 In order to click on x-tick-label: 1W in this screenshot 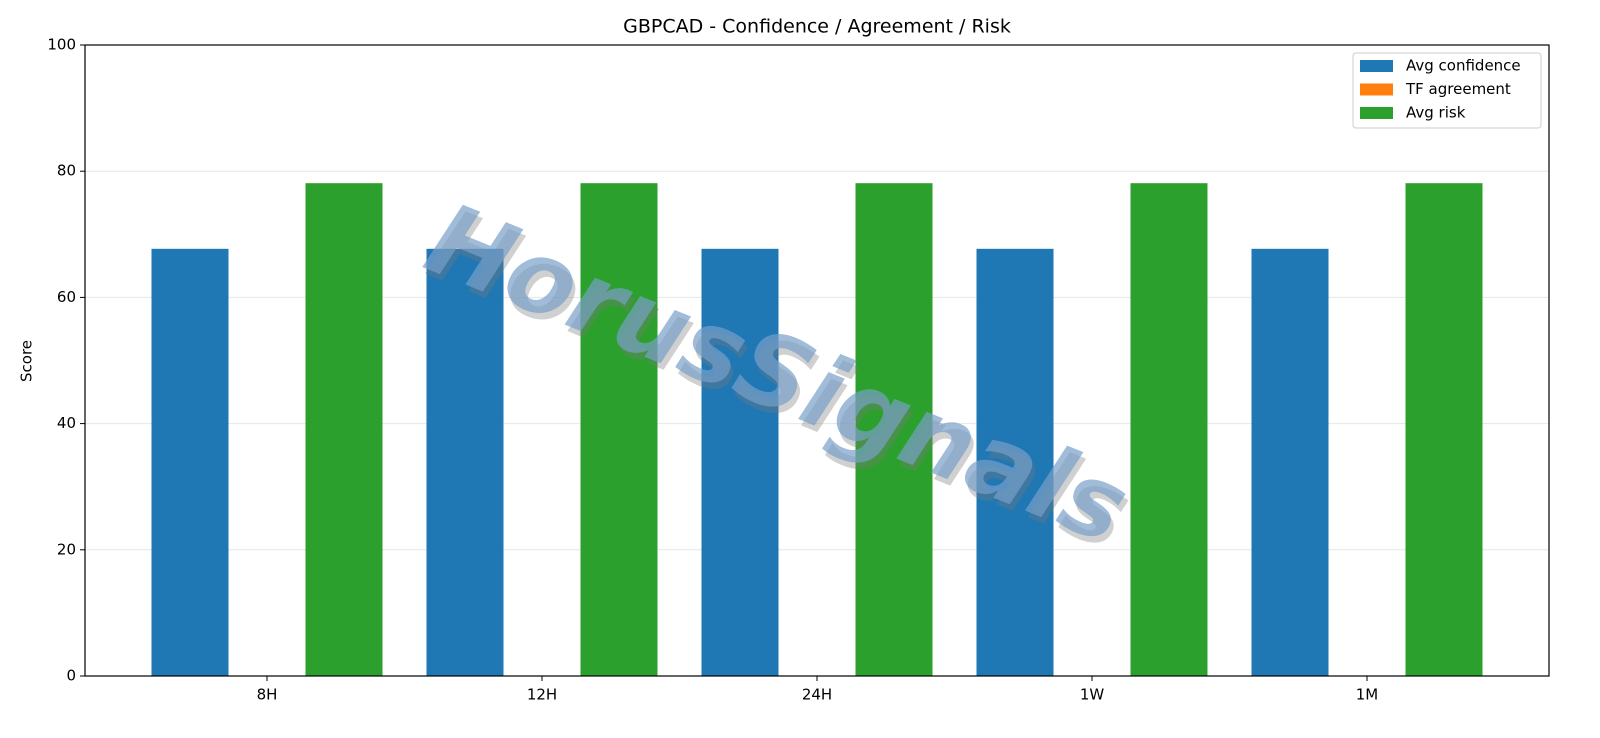, I will do `click(1092, 695)`.